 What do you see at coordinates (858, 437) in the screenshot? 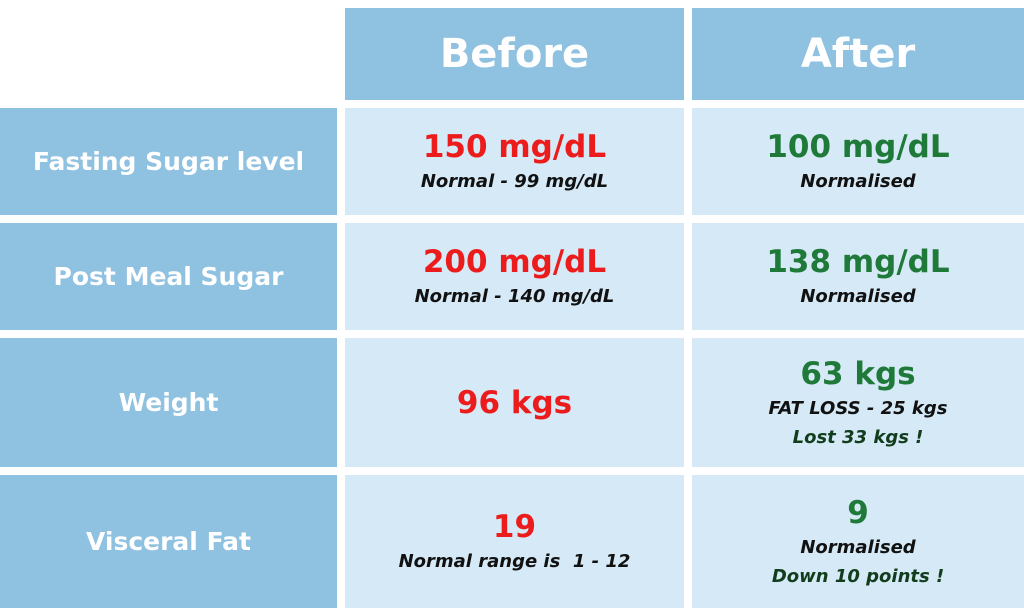
I see `note: Lost 33 kgs !` at bounding box center [858, 437].